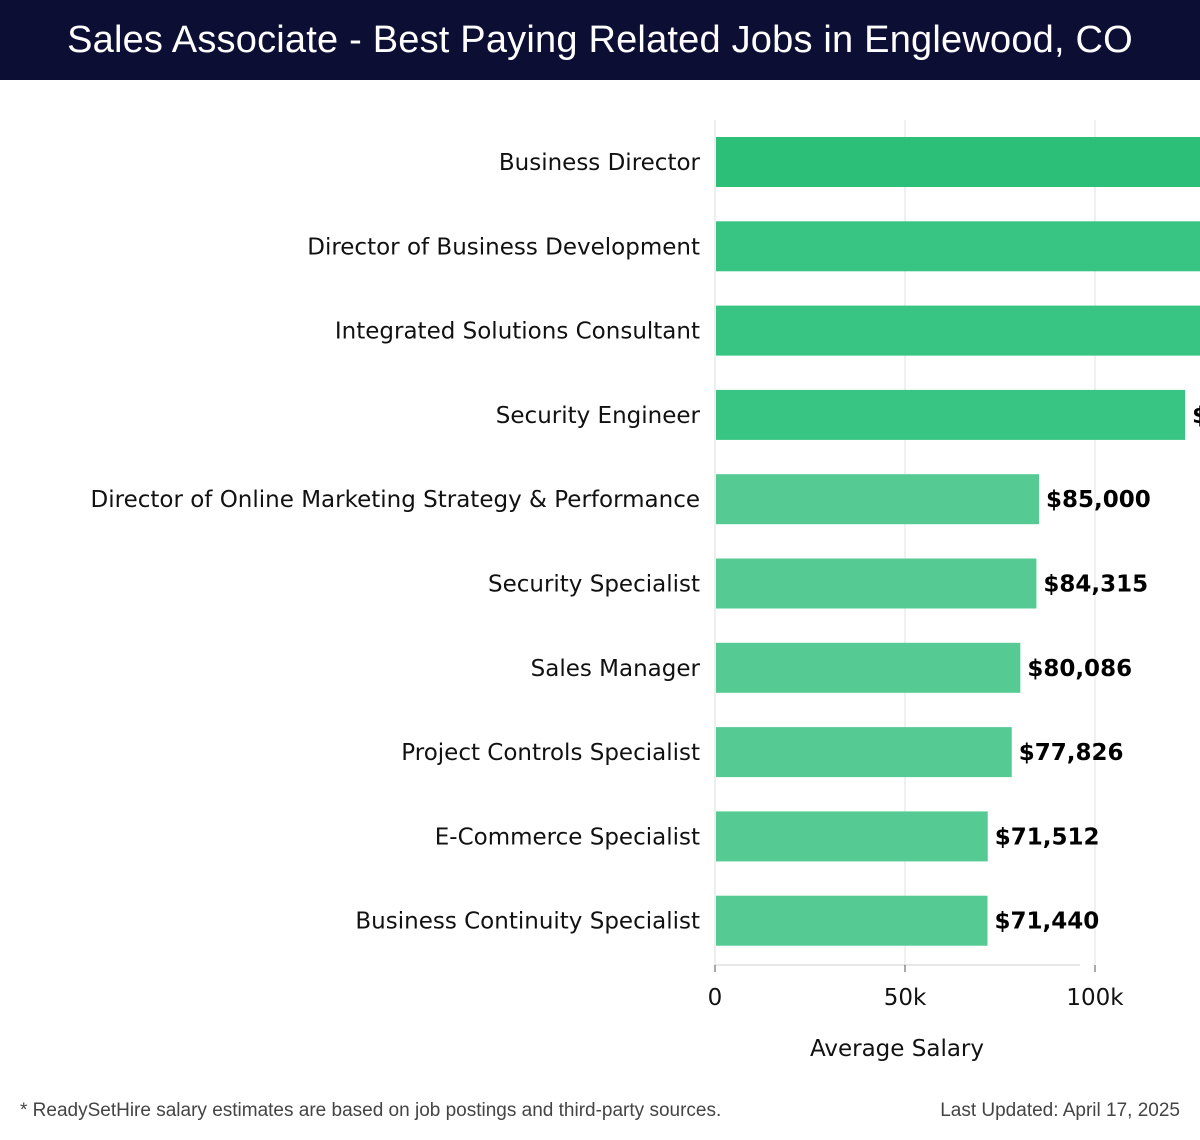 This screenshot has width=1200, height=1140. I want to click on x-axis-title: Average Salary, so click(897, 1049).